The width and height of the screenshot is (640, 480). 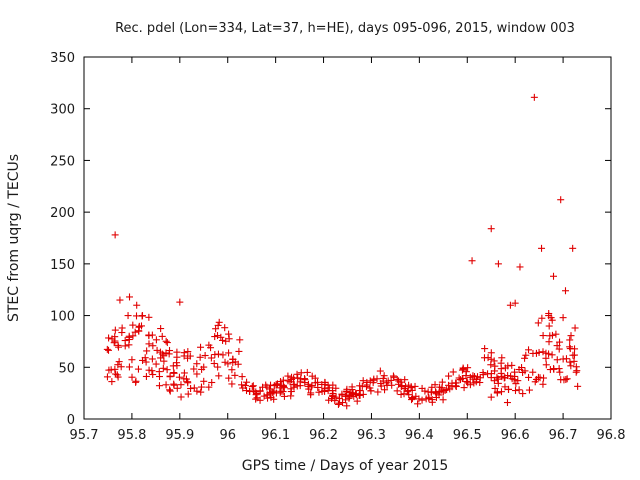 I want to click on x-tick-label: 96.1, so click(x=275, y=435).